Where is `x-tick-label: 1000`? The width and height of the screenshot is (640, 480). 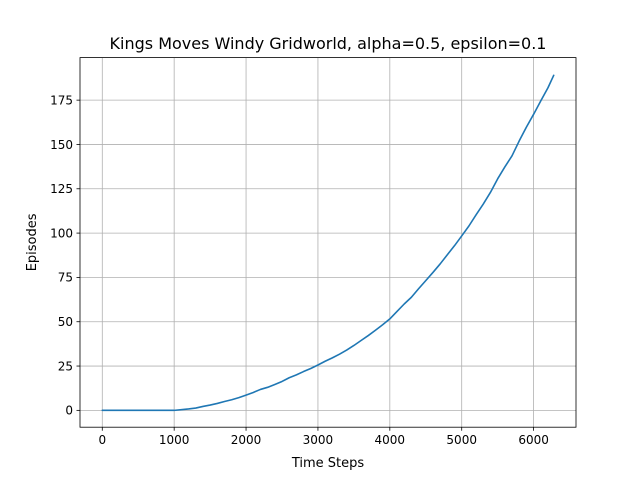
x-tick-label: 1000 is located at coordinates (174, 440).